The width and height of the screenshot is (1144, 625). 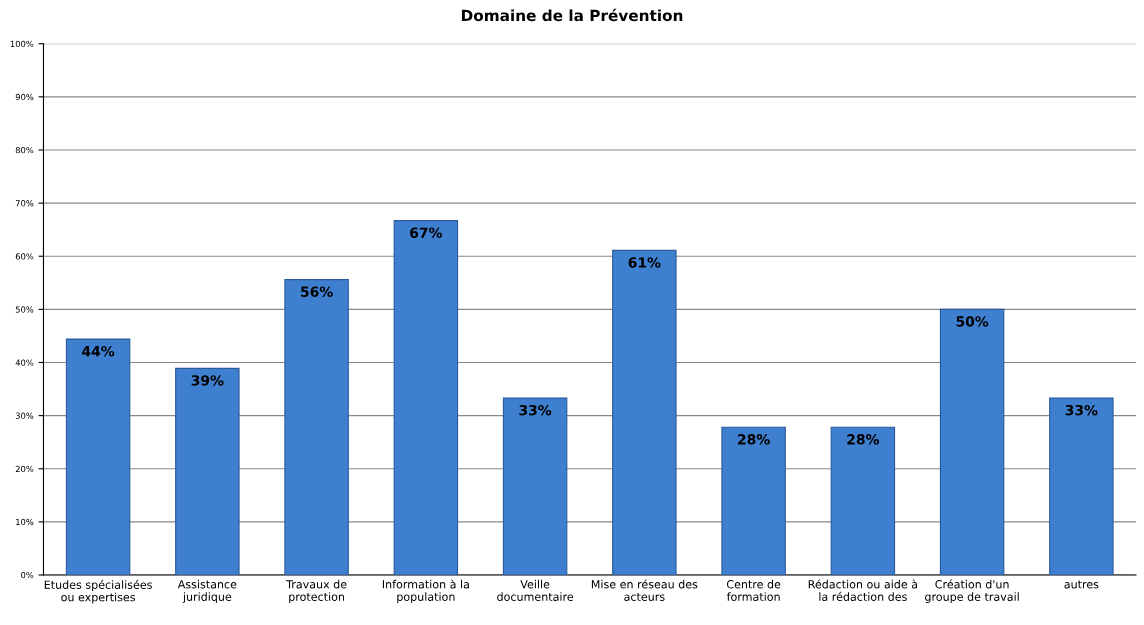 I want to click on y-tick-label: 60%, so click(x=24, y=256).